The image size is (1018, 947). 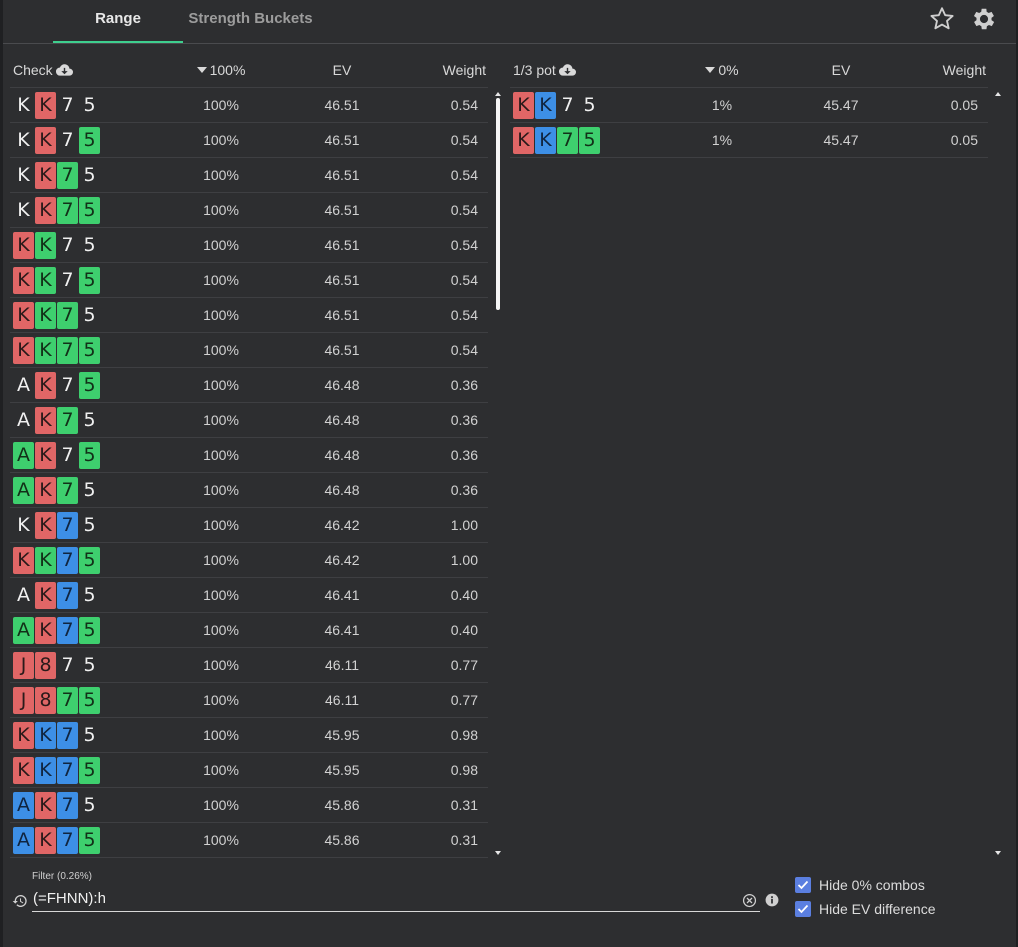 I want to click on frequency-header: 100%, so click(x=221, y=70).